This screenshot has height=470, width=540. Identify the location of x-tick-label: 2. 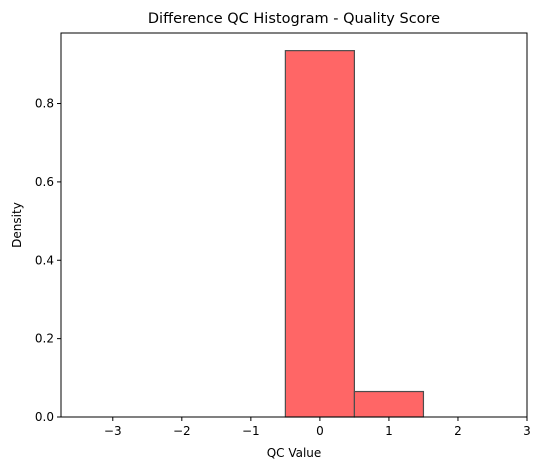
(458, 431).